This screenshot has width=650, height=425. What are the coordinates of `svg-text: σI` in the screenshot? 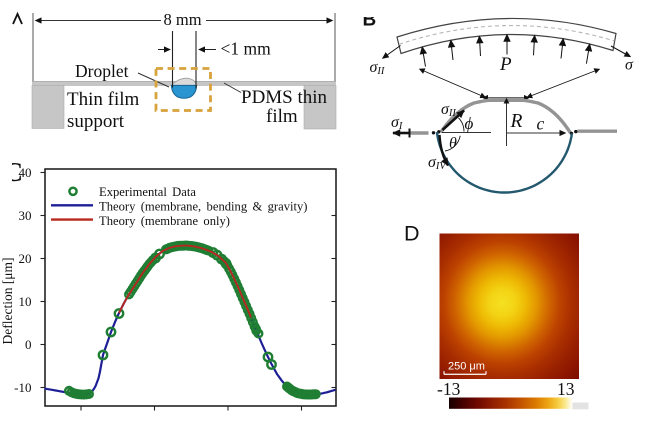 It's located at (397, 123).